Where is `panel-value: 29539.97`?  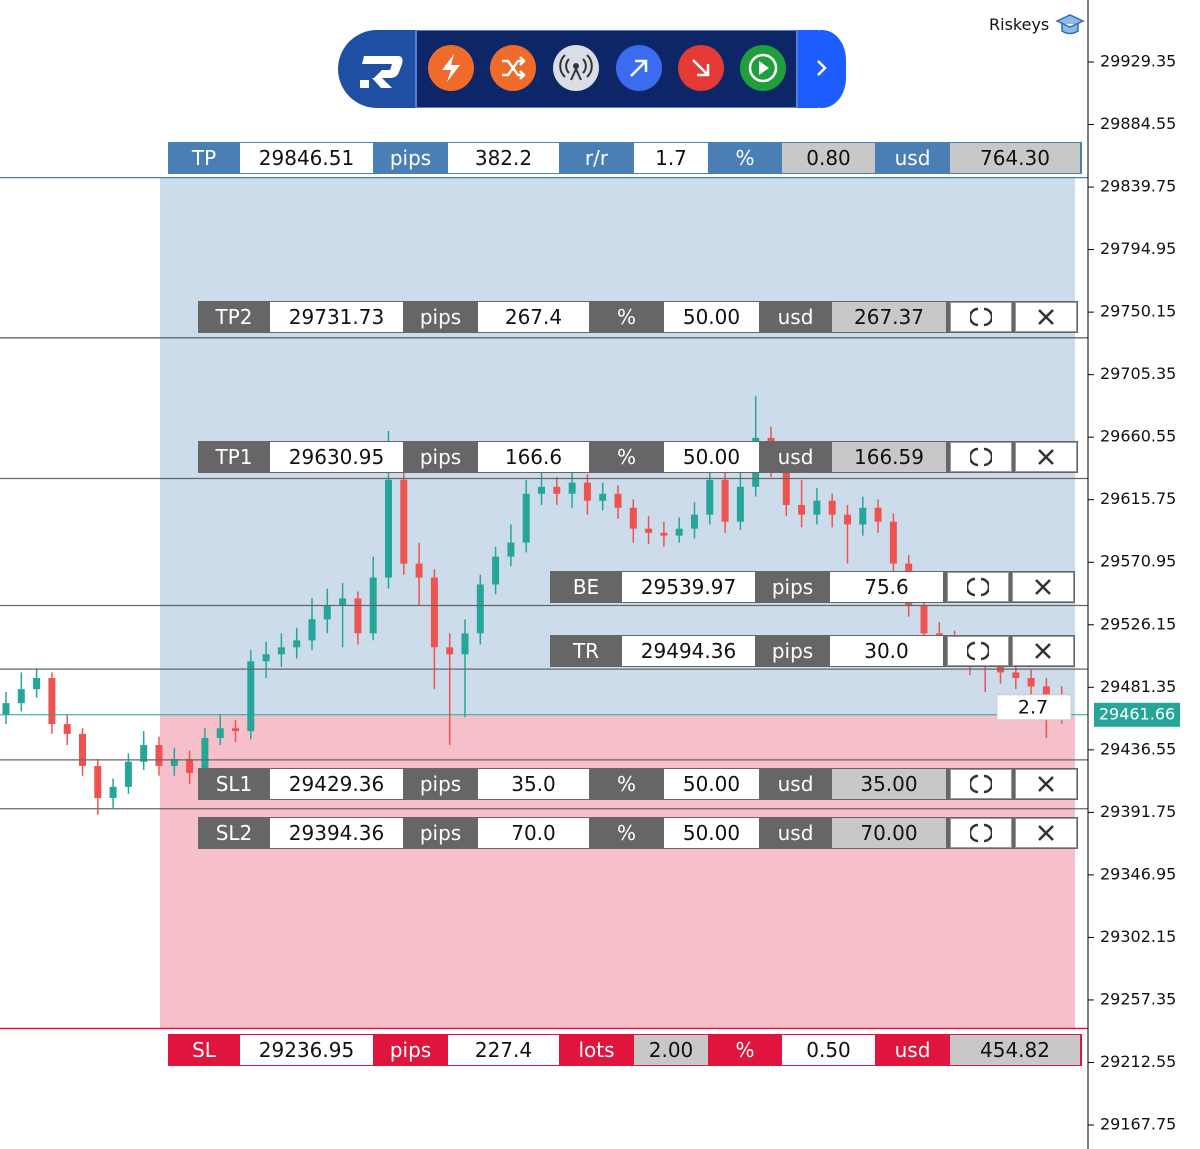 panel-value: 29539.97 is located at coordinates (688, 587).